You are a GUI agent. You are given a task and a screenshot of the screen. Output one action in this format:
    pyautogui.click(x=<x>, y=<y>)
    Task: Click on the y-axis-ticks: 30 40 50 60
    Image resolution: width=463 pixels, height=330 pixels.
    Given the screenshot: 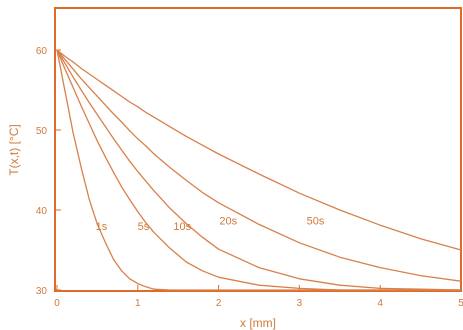 What is the action you would take?
    pyautogui.click(x=48, y=171)
    